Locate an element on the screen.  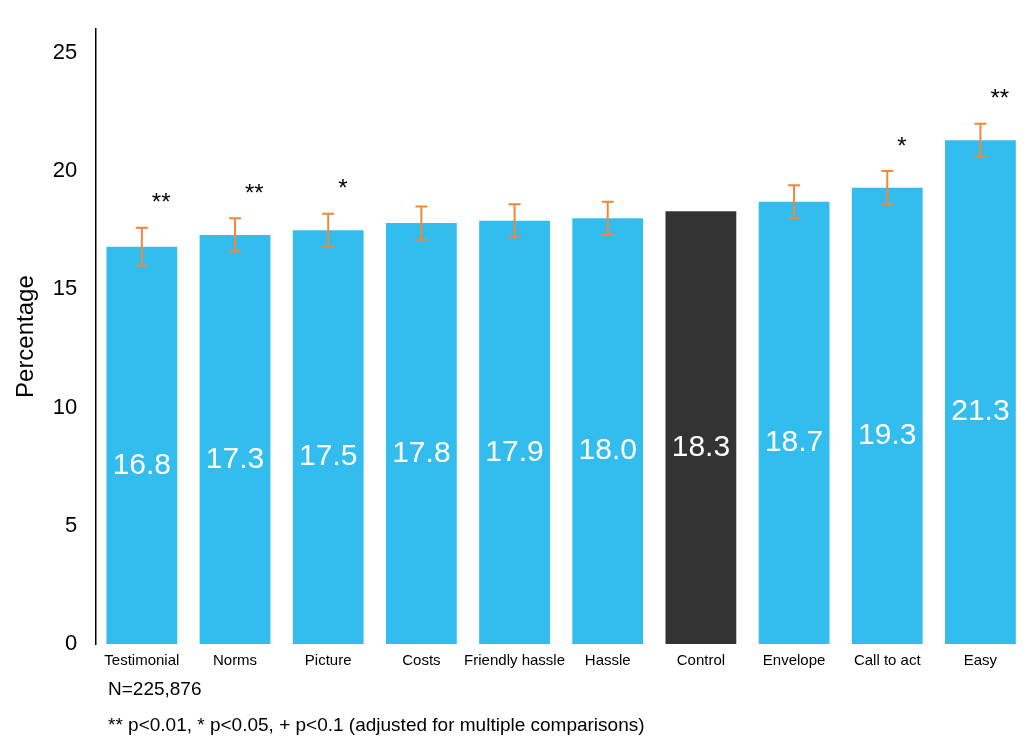
y-axis-title: Percentage is located at coordinates (25, 336).